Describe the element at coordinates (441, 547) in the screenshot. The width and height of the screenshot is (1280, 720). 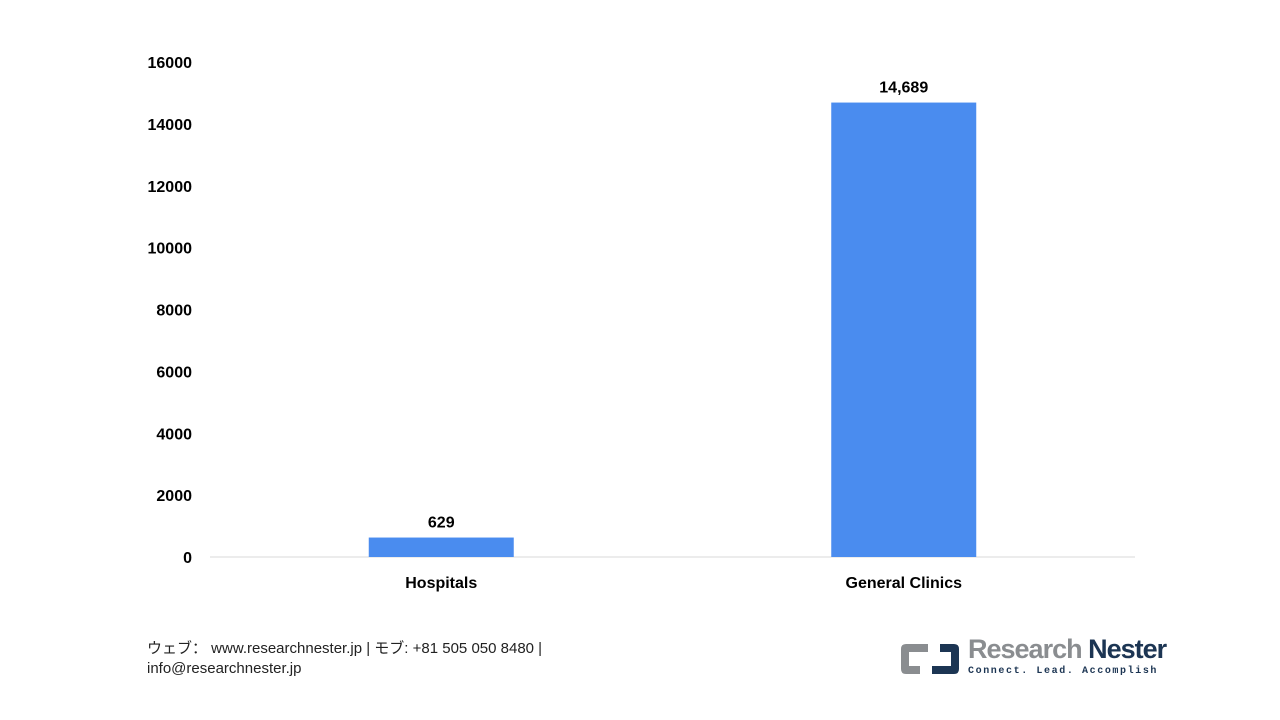
I see `bar-hospitals` at that location.